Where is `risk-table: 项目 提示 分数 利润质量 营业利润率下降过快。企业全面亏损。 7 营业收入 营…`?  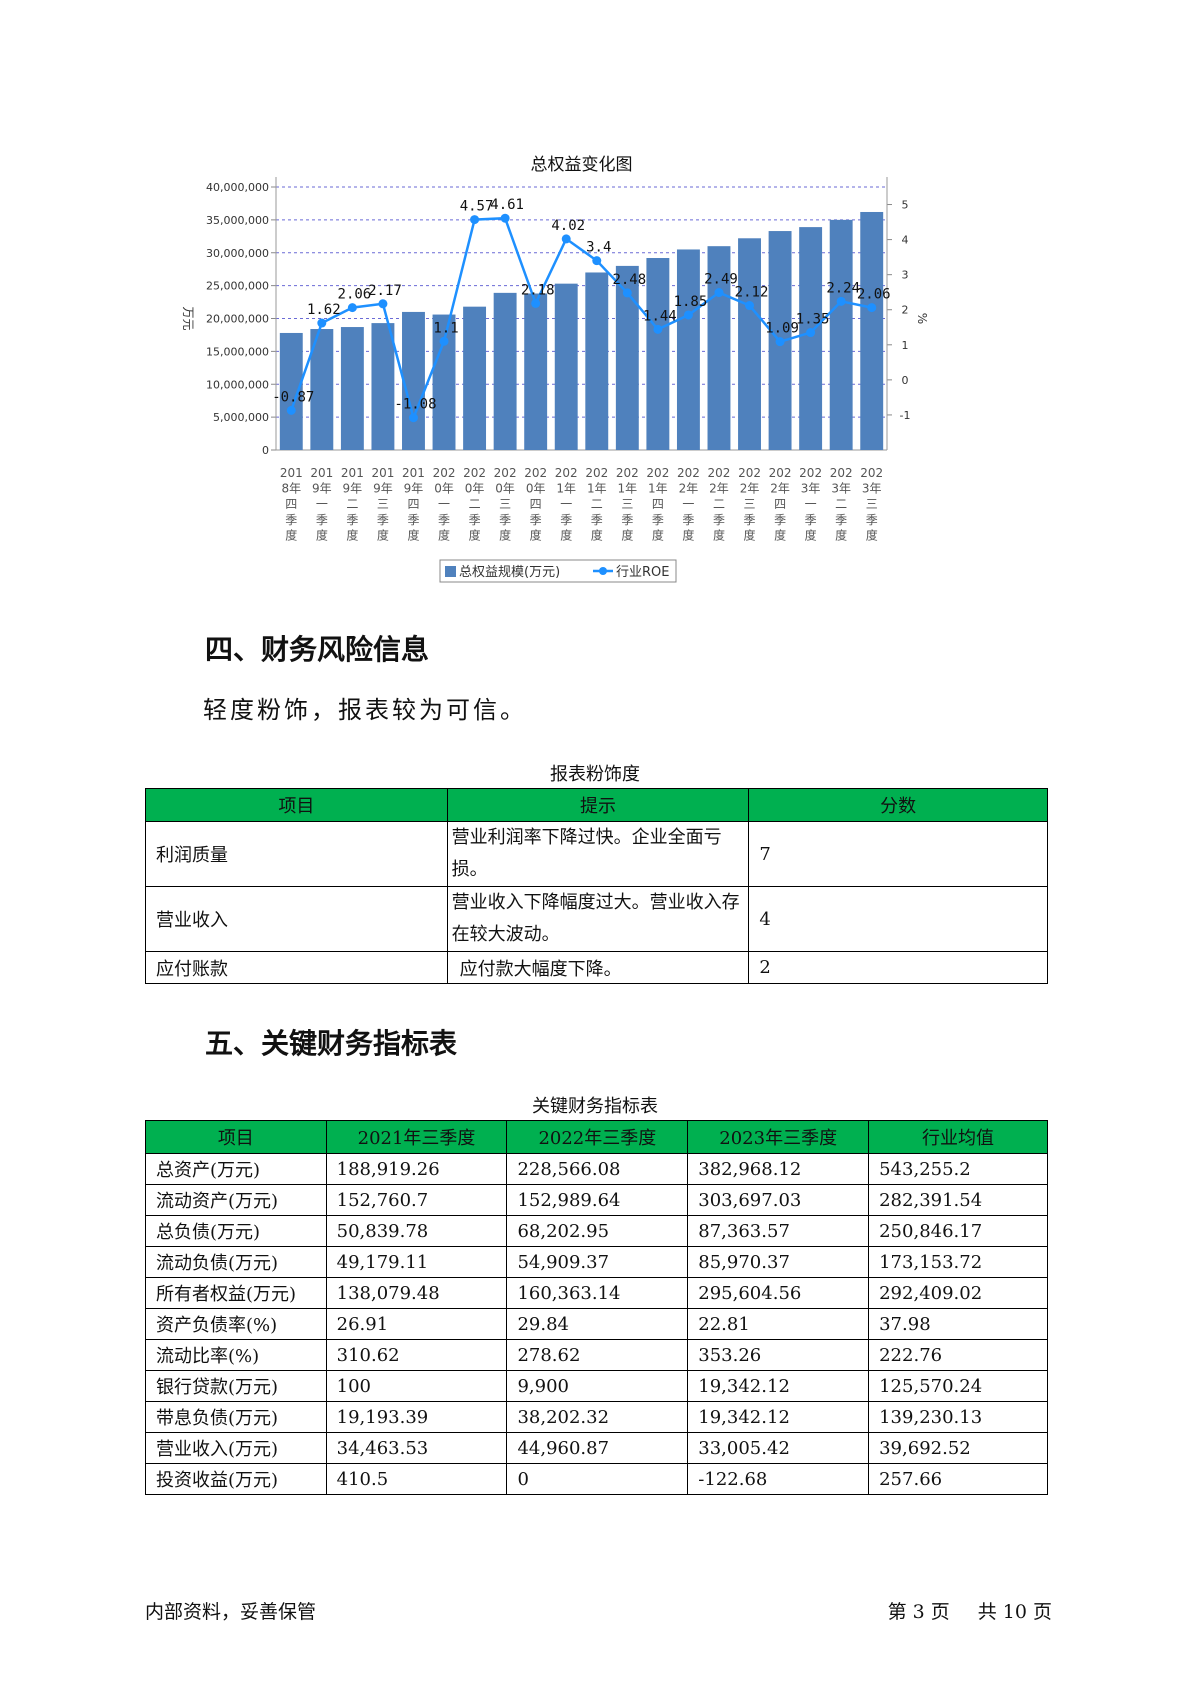
risk-table: 项目 提示 分数 利润质量 营业利润率下降过快。企业全面亏损。 7 营业收入 营… is located at coordinates (596, 886).